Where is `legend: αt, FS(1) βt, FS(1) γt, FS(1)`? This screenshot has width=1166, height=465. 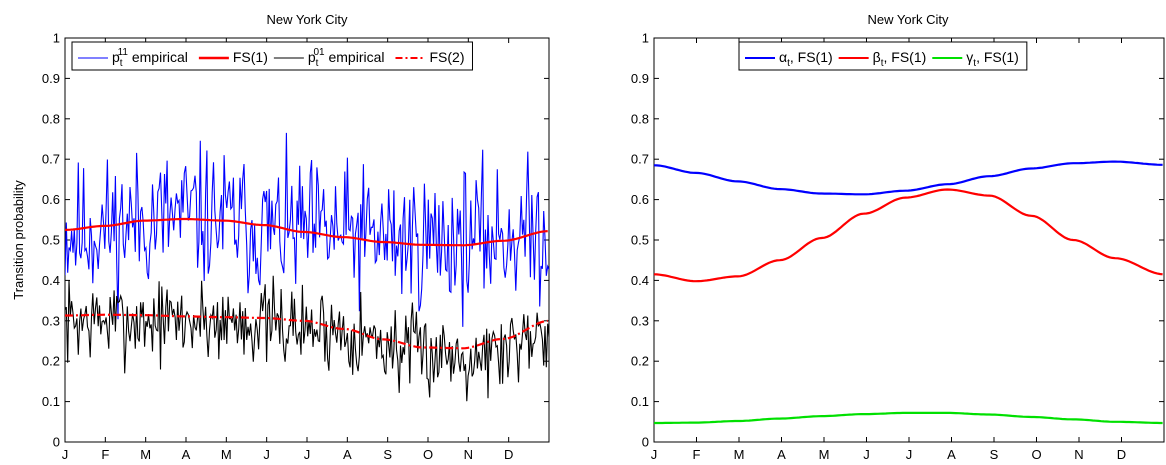 legend: αt, FS(1) βt, FS(1) γt, FS(1) is located at coordinates (883, 56).